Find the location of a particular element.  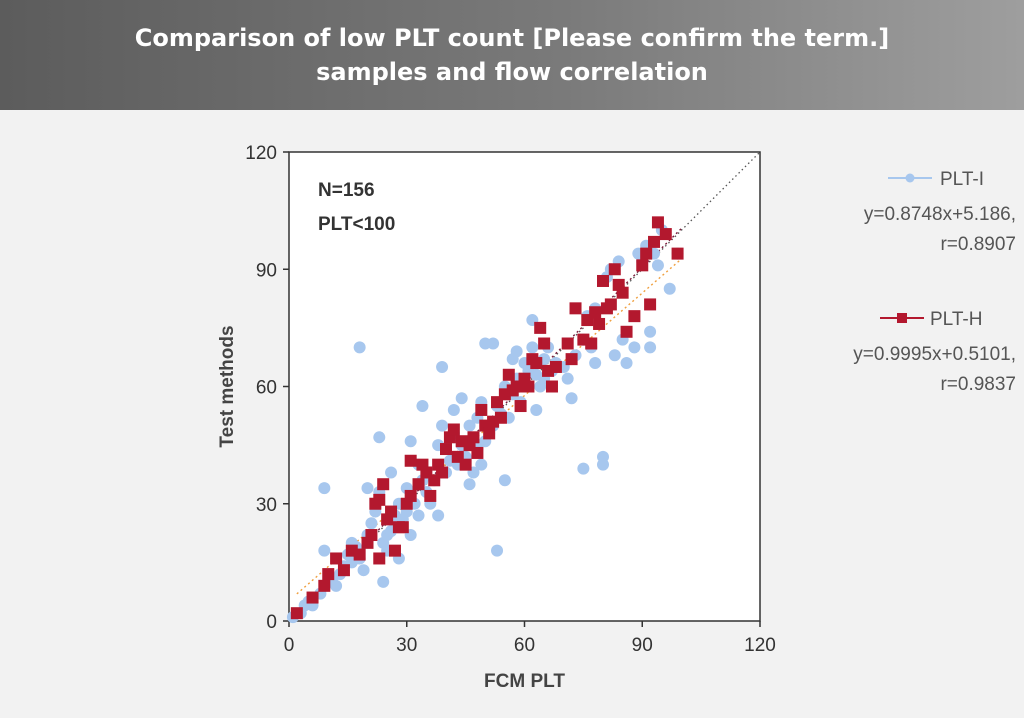

x-tick-label: 30 is located at coordinates (406, 645).